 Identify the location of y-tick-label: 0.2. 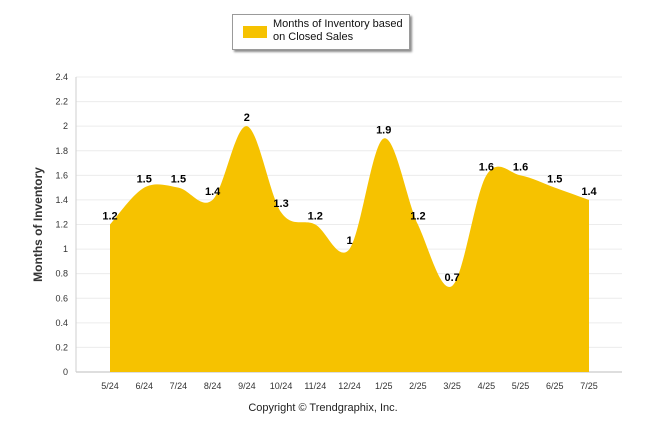
(61, 347).